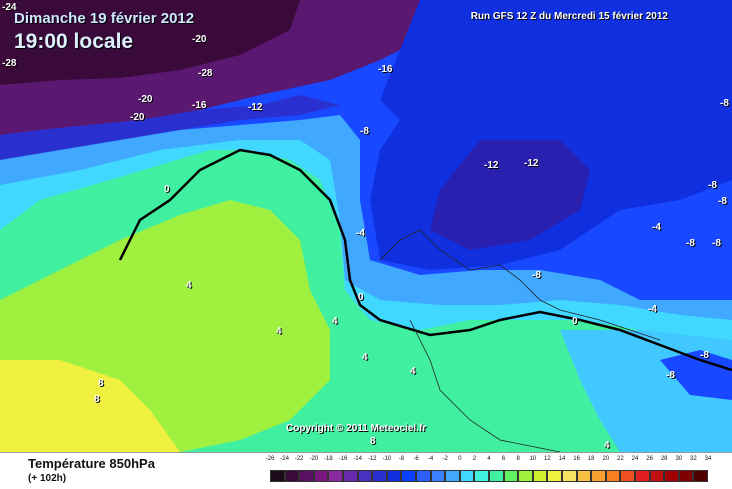 This screenshot has height=489, width=732. What do you see at coordinates (47, 478) in the screenshot?
I see `lead-time: (+ 102h)` at bounding box center [47, 478].